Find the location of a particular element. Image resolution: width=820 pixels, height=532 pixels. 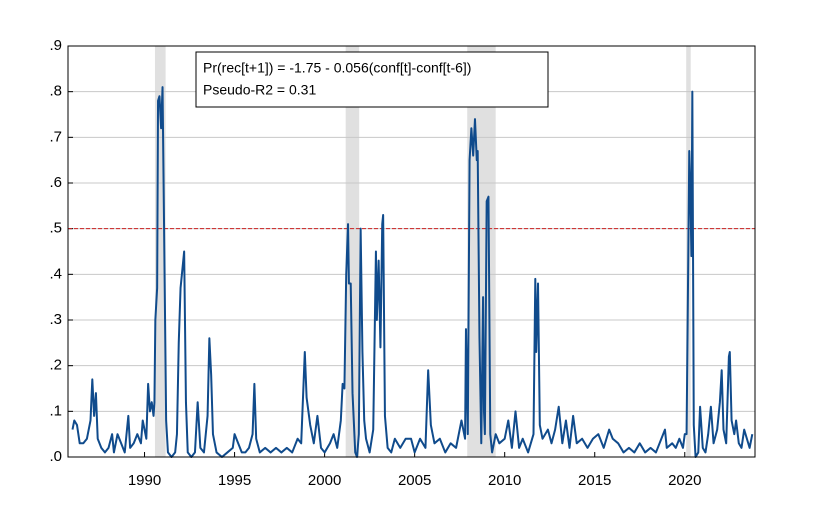

annotation-box is located at coordinates (372, 79).